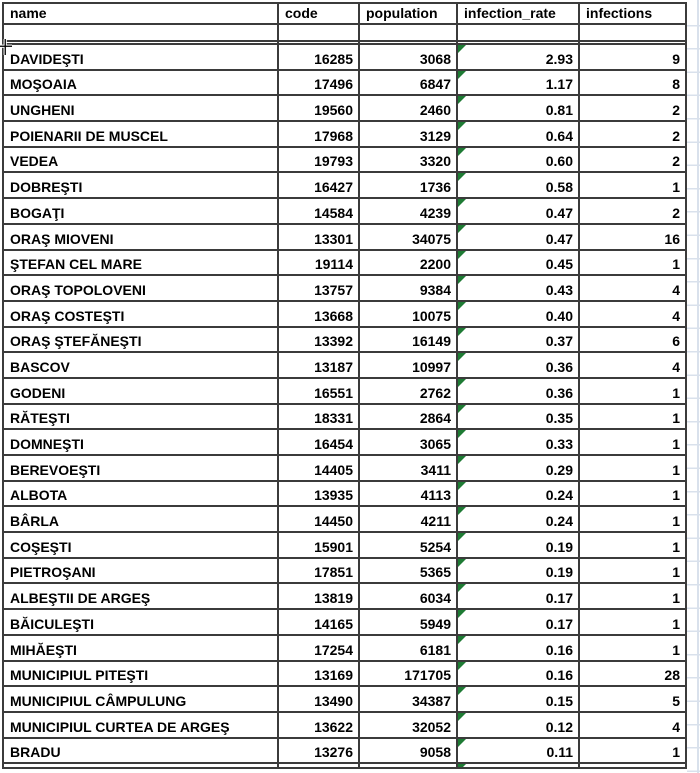  What do you see at coordinates (518, 339) in the screenshot?
I see `cell-infection-rate: 0.37` at bounding box center [518, 339].